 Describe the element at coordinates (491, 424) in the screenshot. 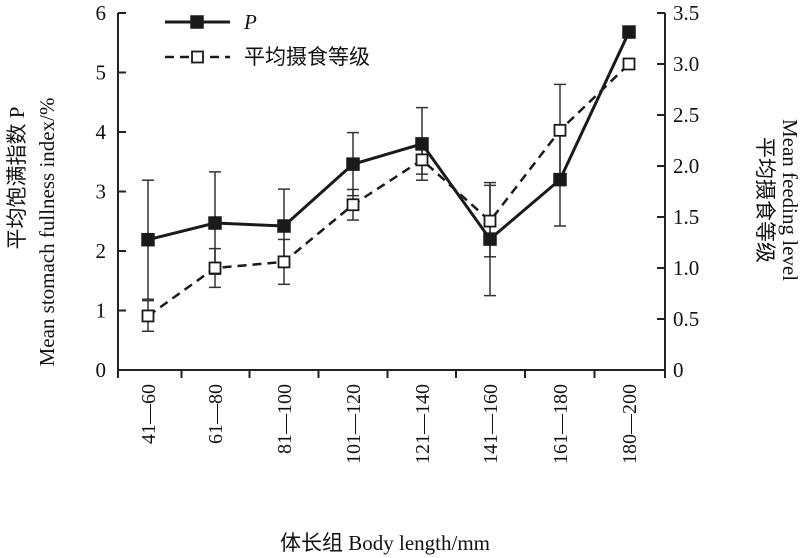

I see `x-tick-label: 141—160` at that location.